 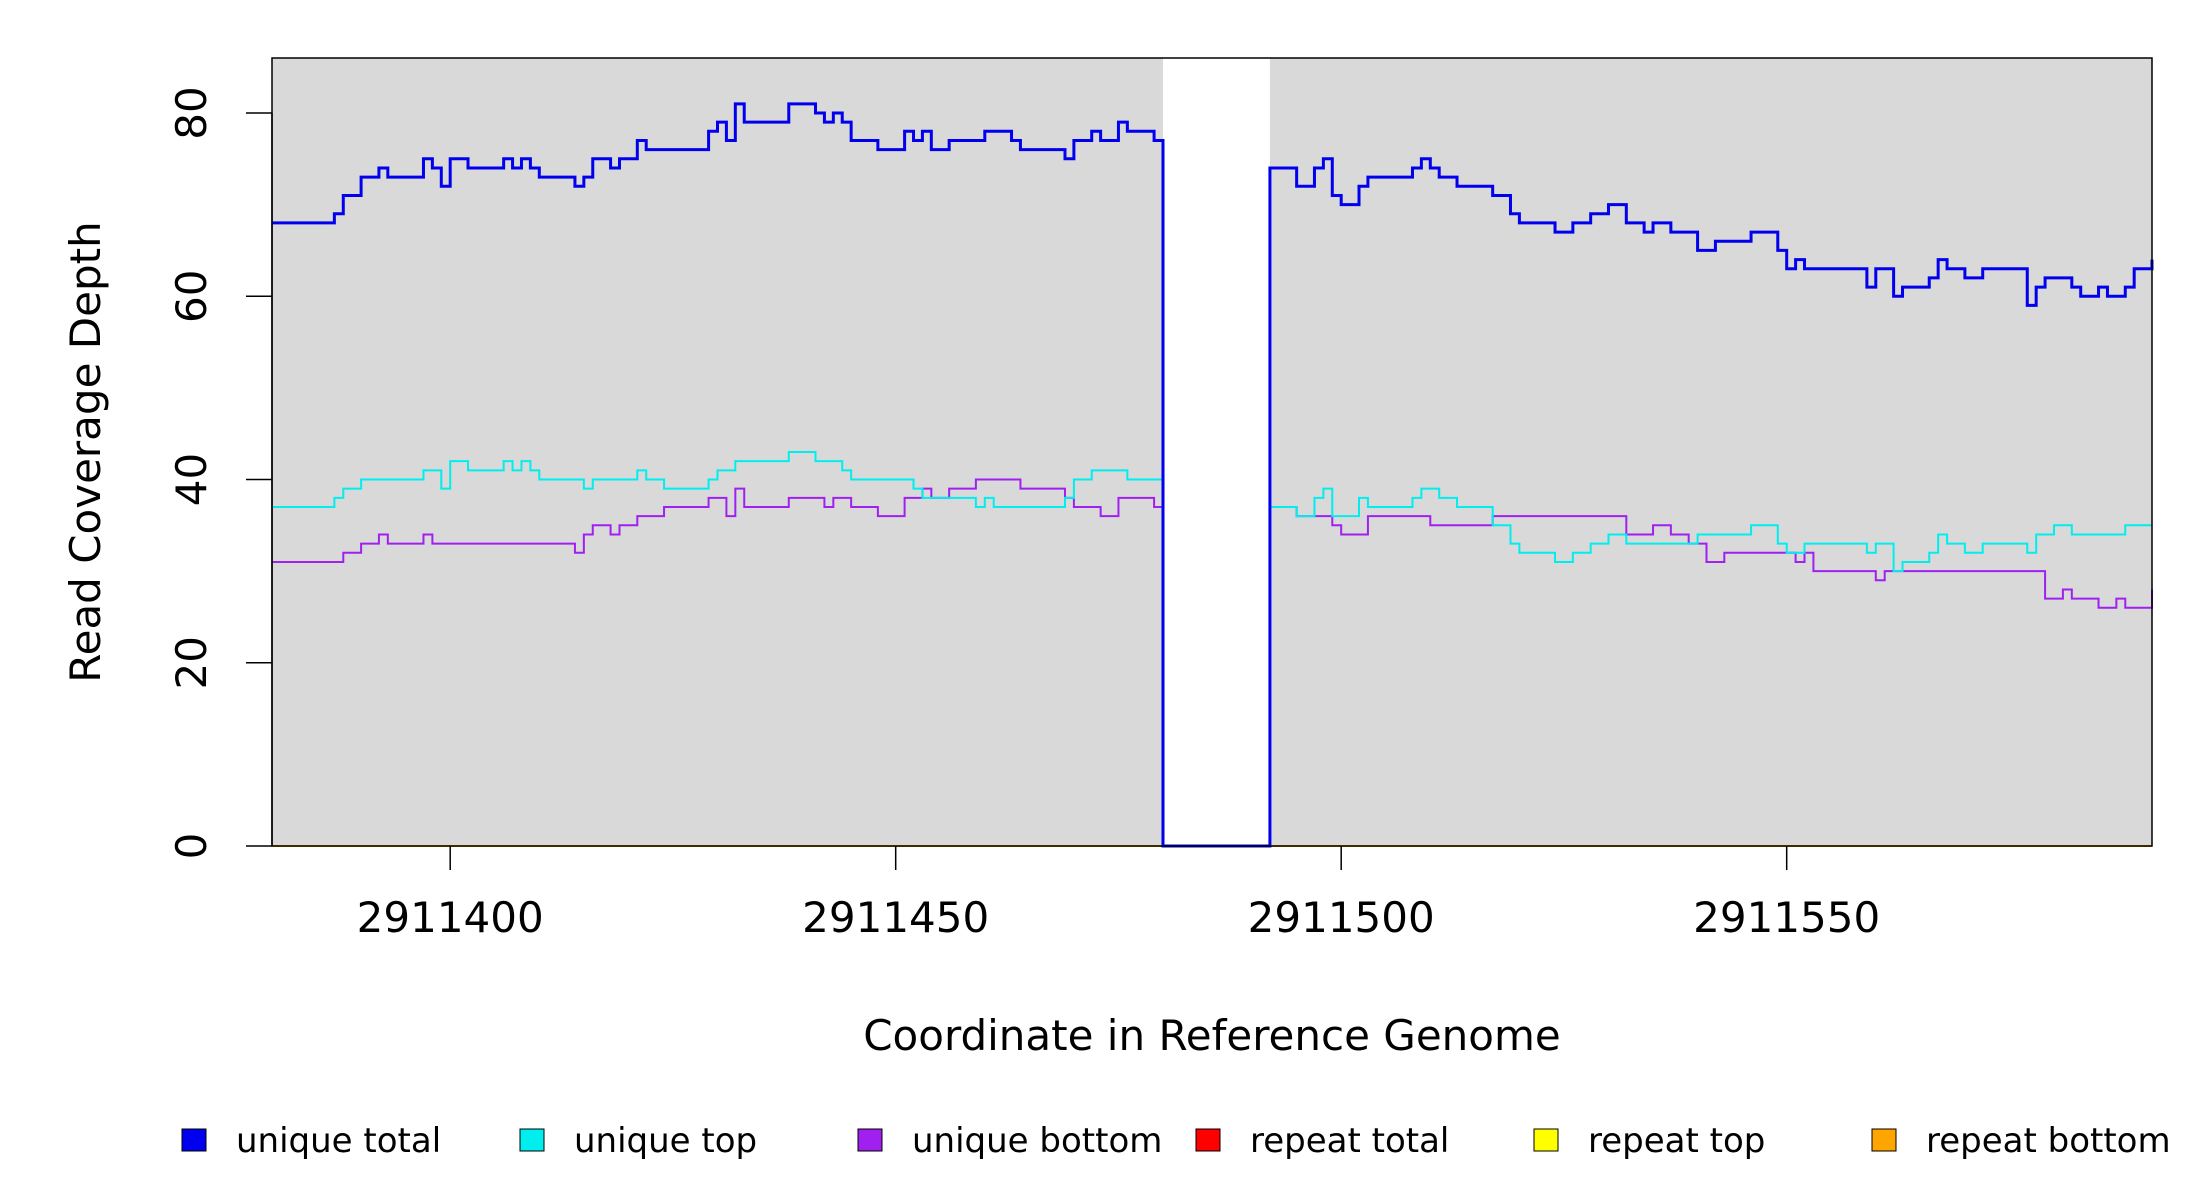 I want to click on y-tick-label: 80, so click(x=191, y=112).